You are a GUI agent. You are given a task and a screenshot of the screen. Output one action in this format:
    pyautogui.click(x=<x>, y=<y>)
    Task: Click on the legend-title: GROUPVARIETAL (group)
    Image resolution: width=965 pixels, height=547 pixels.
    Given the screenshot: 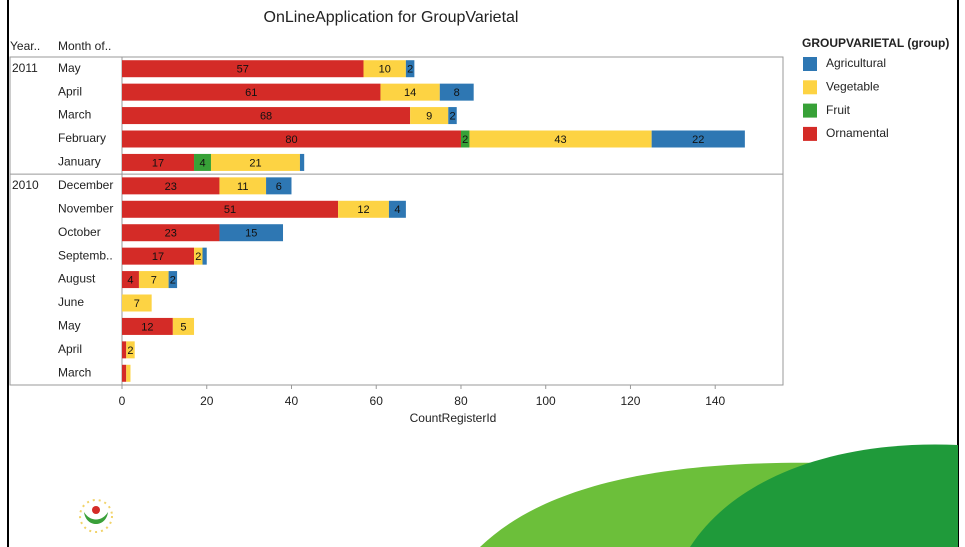 What is the action you would take?
    pyautogui.click(x=875, y=43)
    